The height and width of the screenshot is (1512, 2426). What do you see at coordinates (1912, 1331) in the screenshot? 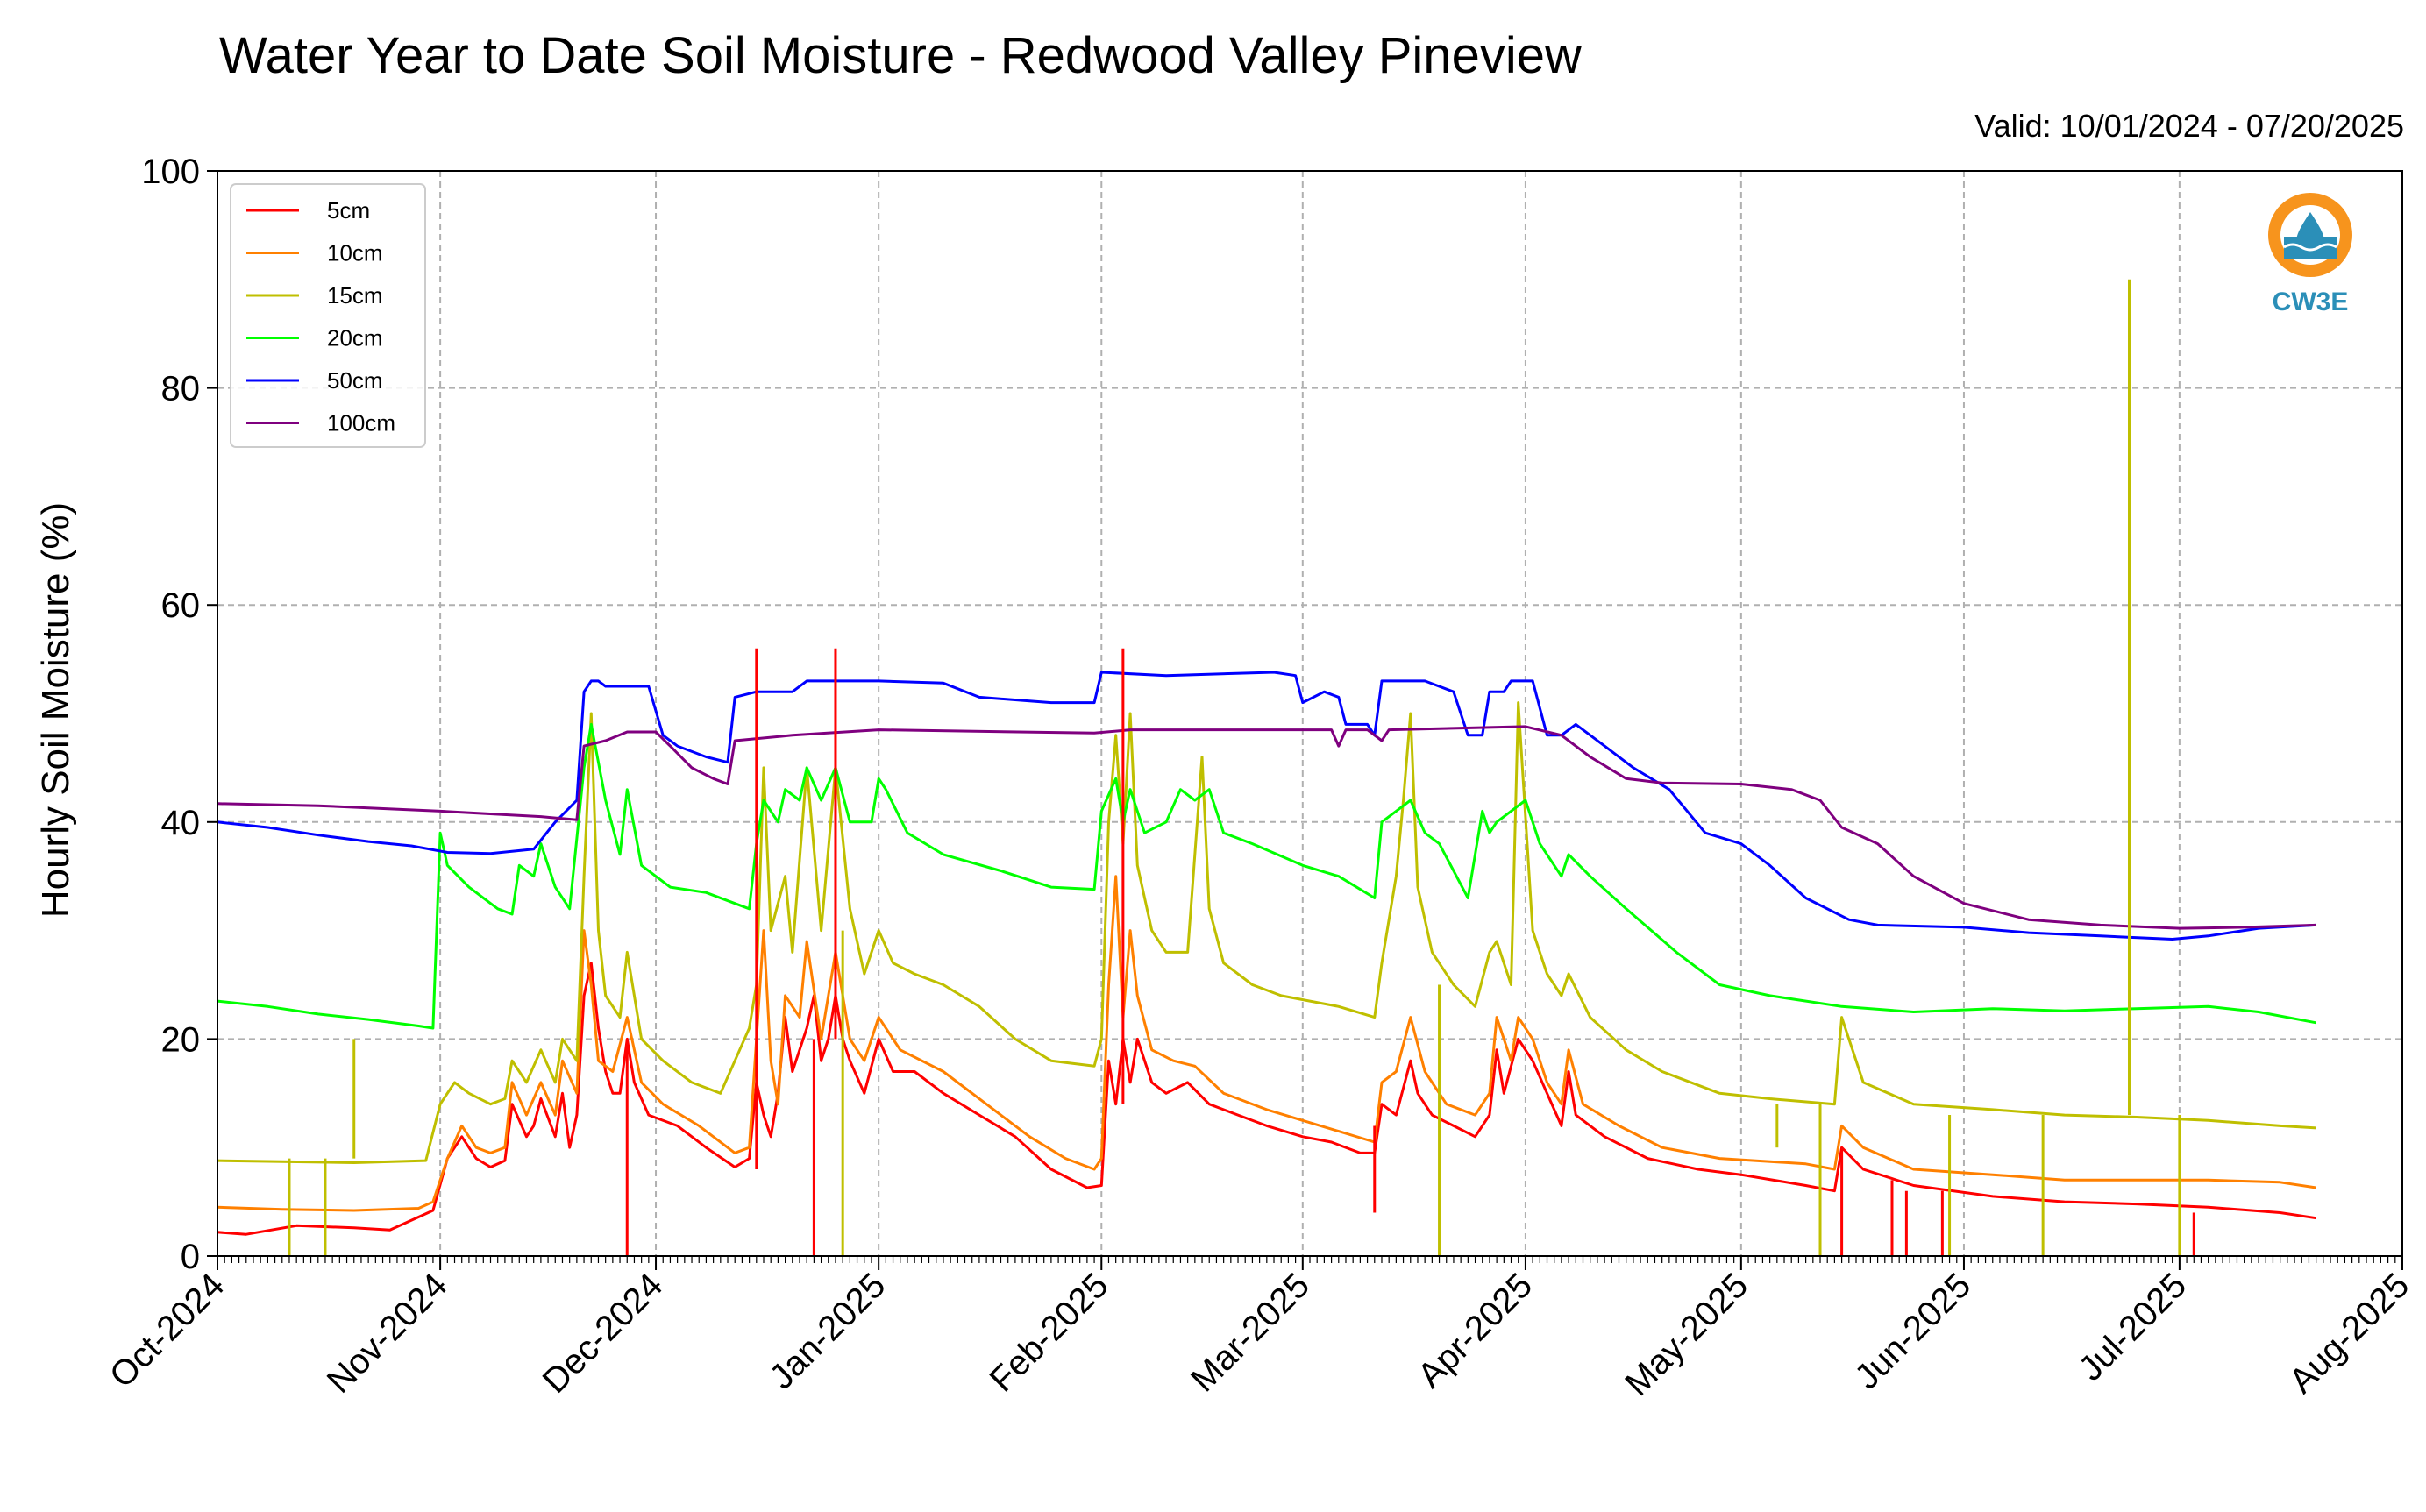
I see `x-tick-label: Jun-2025` at bounding box center [1912, 1331].